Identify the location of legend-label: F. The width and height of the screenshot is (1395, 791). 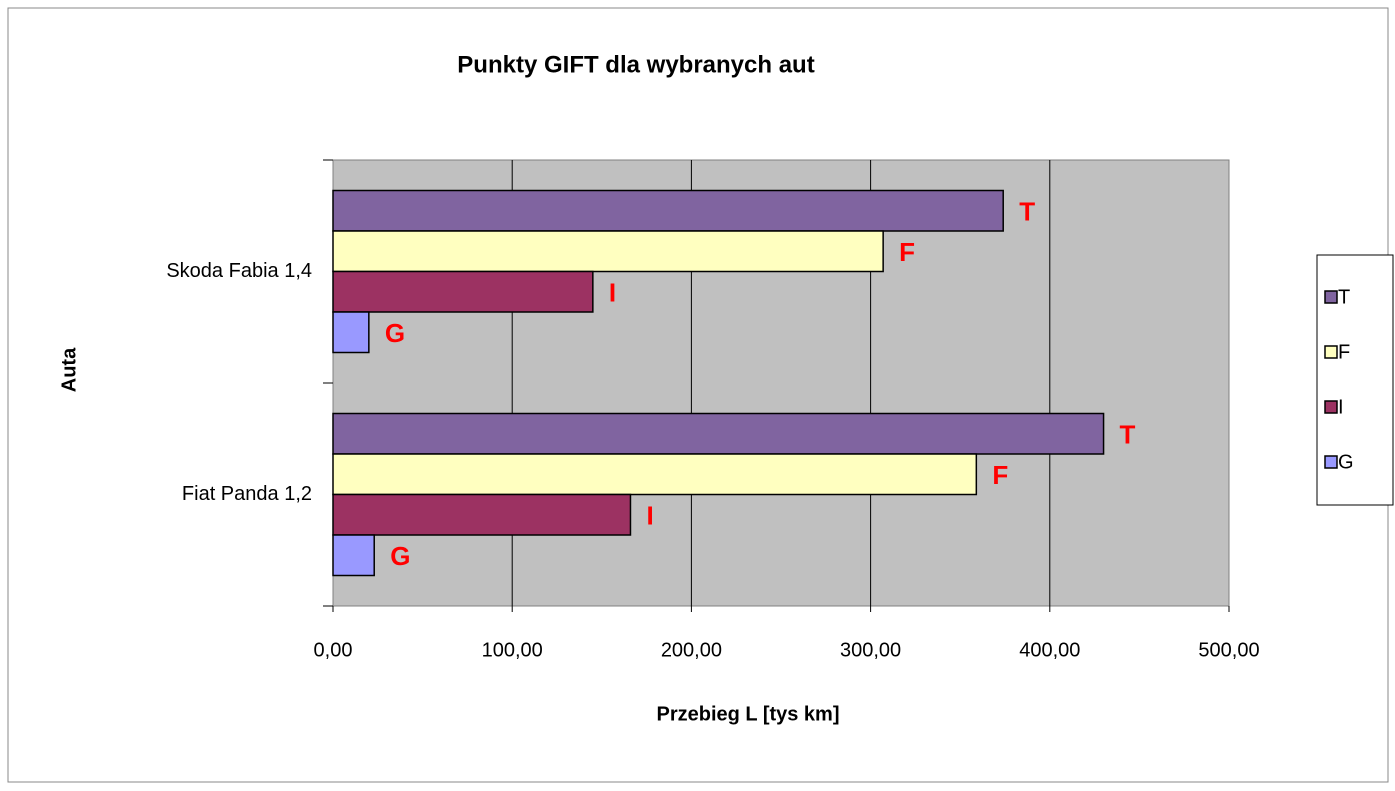
(1344, 352).